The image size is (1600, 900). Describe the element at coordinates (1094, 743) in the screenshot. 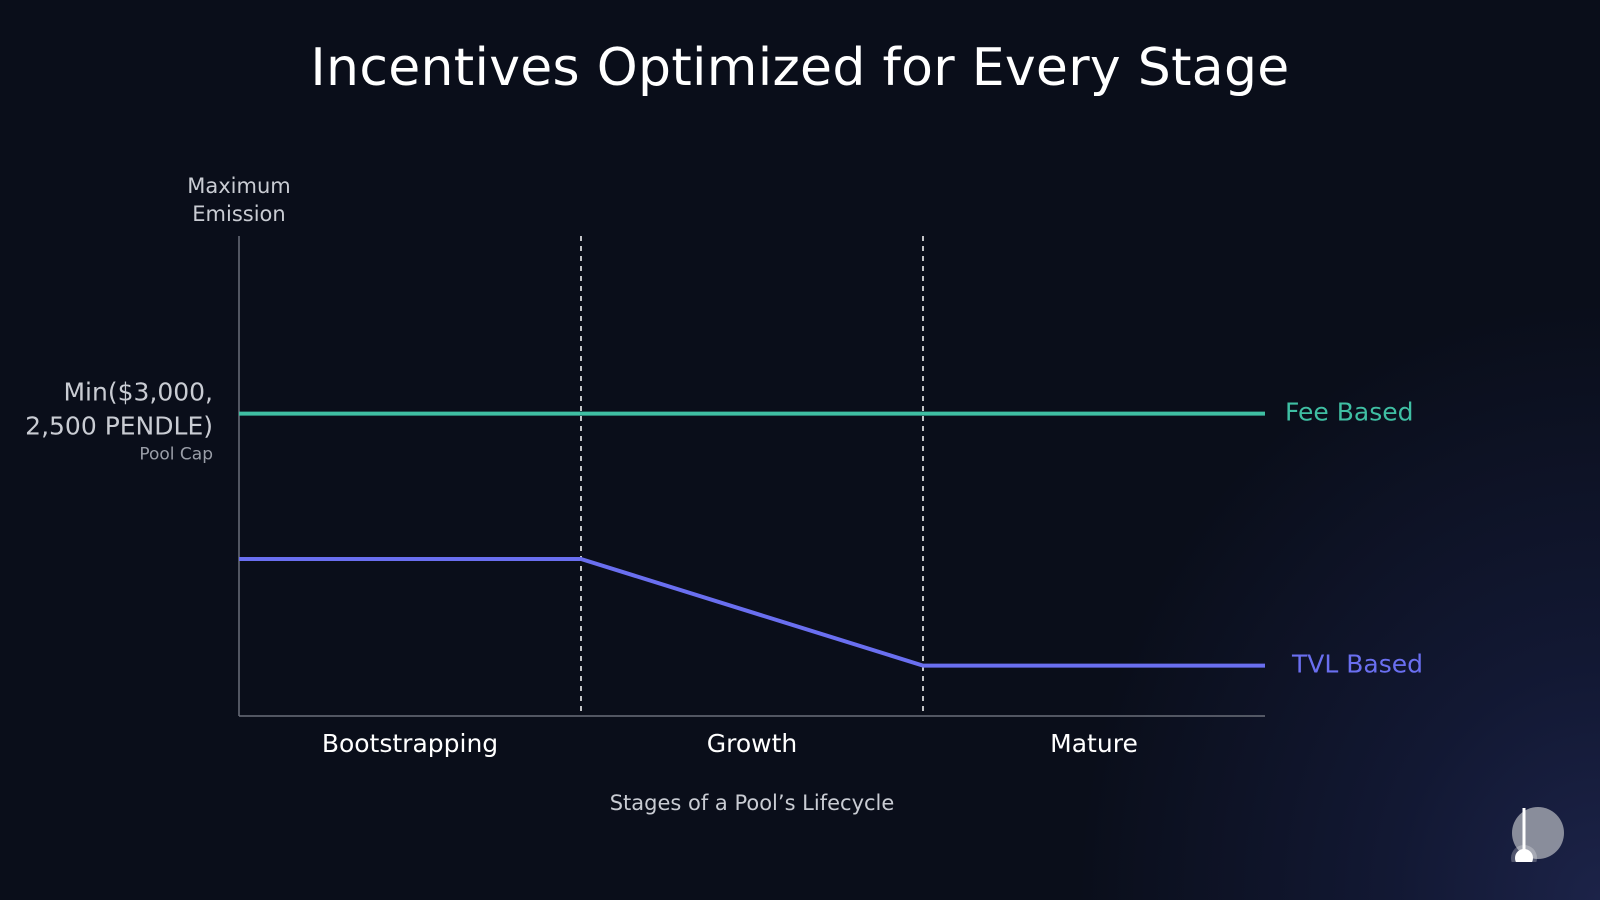

I see `x-tick-label-3: Mature` at that location.